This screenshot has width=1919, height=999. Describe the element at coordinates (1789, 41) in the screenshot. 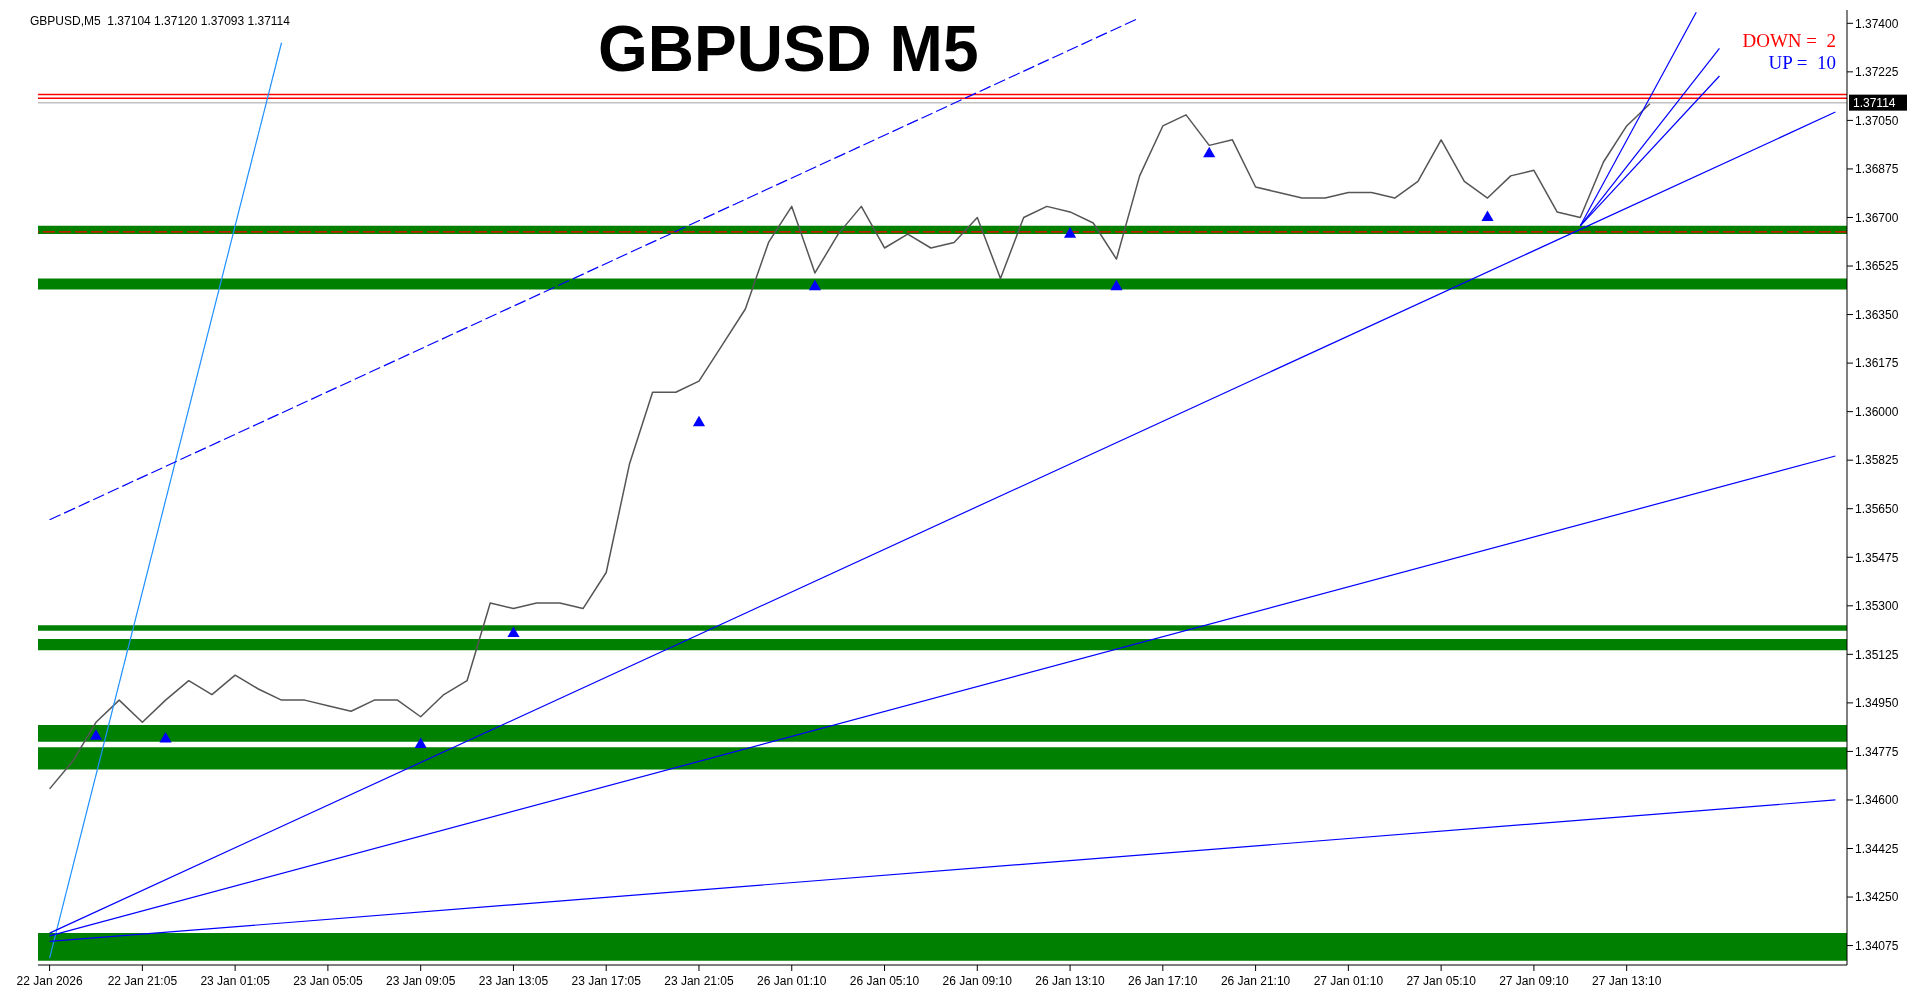

I see `annotation: DOWN = 2` at that location.